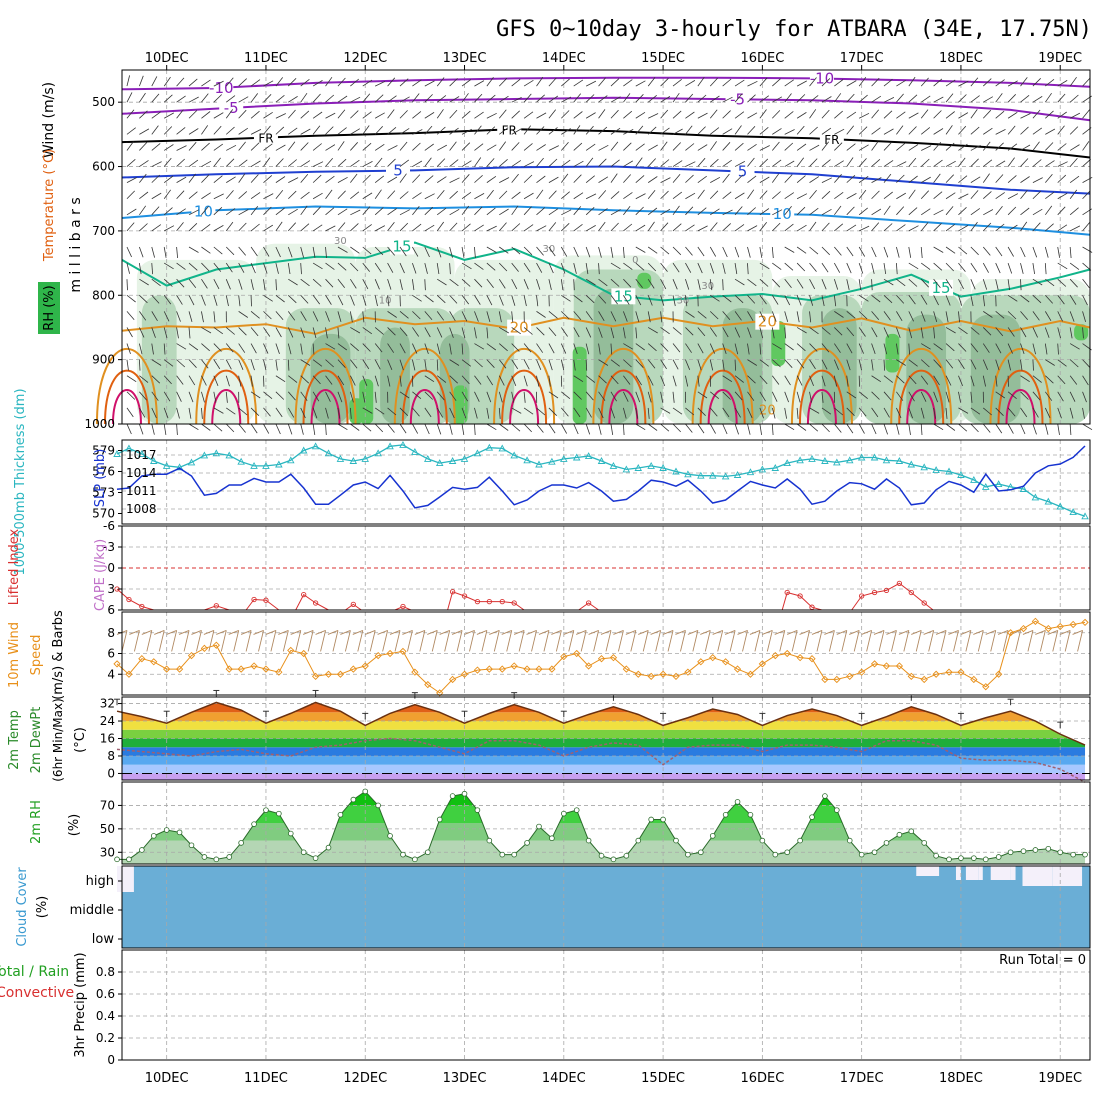  What do you see at coordinates (103, 939) in the screenshot?
I see `cloud-level-label: low` at bounding box center [103, 939].